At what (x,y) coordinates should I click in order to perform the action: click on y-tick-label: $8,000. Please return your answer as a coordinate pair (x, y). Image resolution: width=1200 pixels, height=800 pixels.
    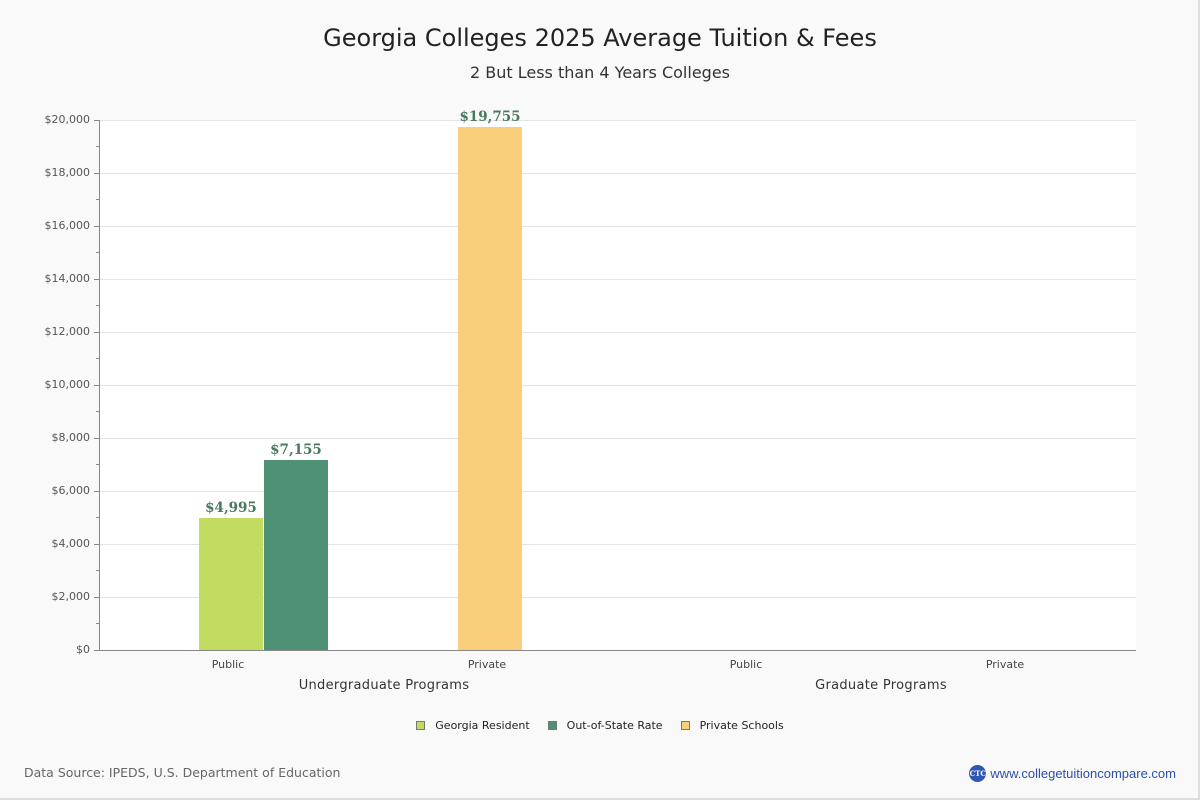
    Looking at the image, I should click on (71, 437).